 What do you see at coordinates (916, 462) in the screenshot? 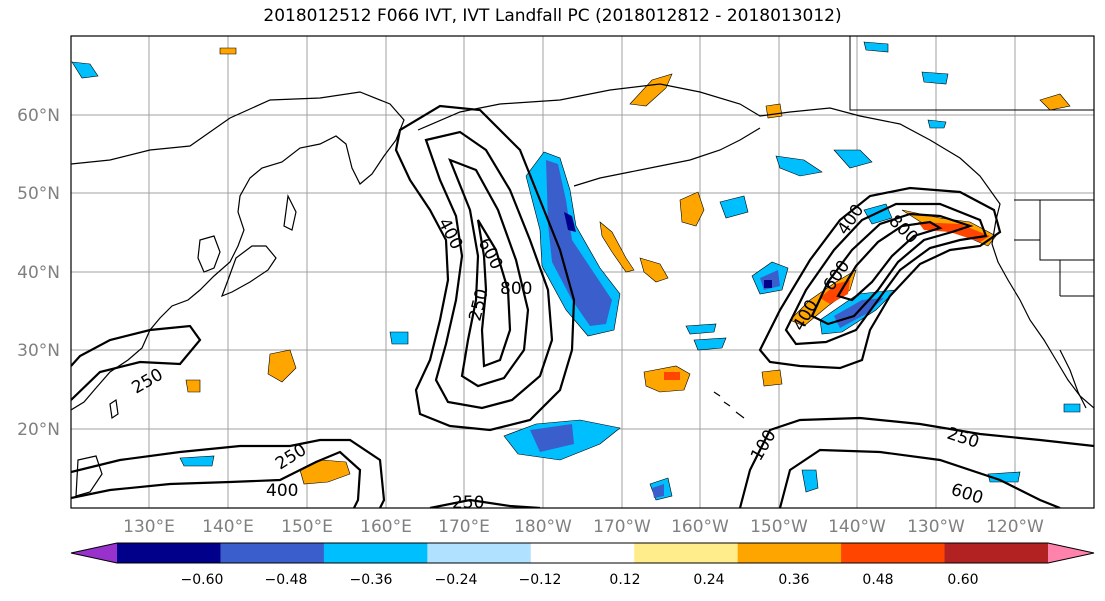
I see `ivt-contour-100-southeast` at bounding box center [916, 462].